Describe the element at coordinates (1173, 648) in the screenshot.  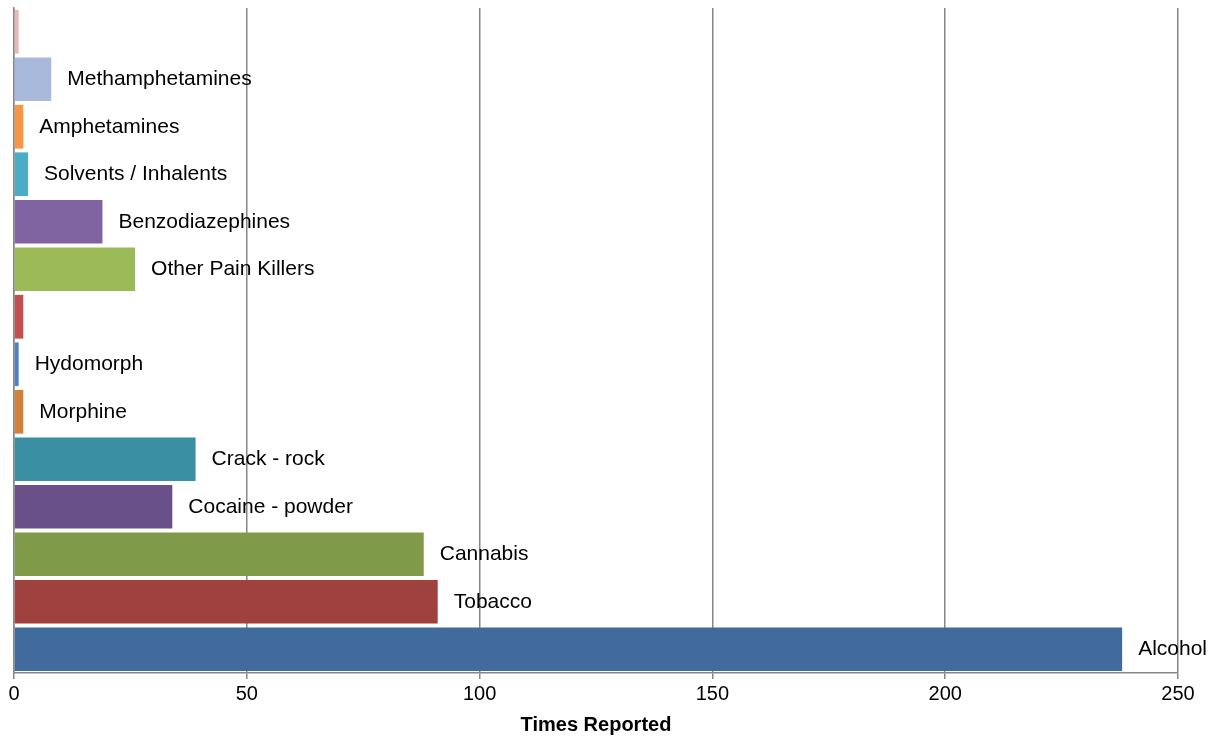
I see `y-tick-label: Alcohol` at that location.